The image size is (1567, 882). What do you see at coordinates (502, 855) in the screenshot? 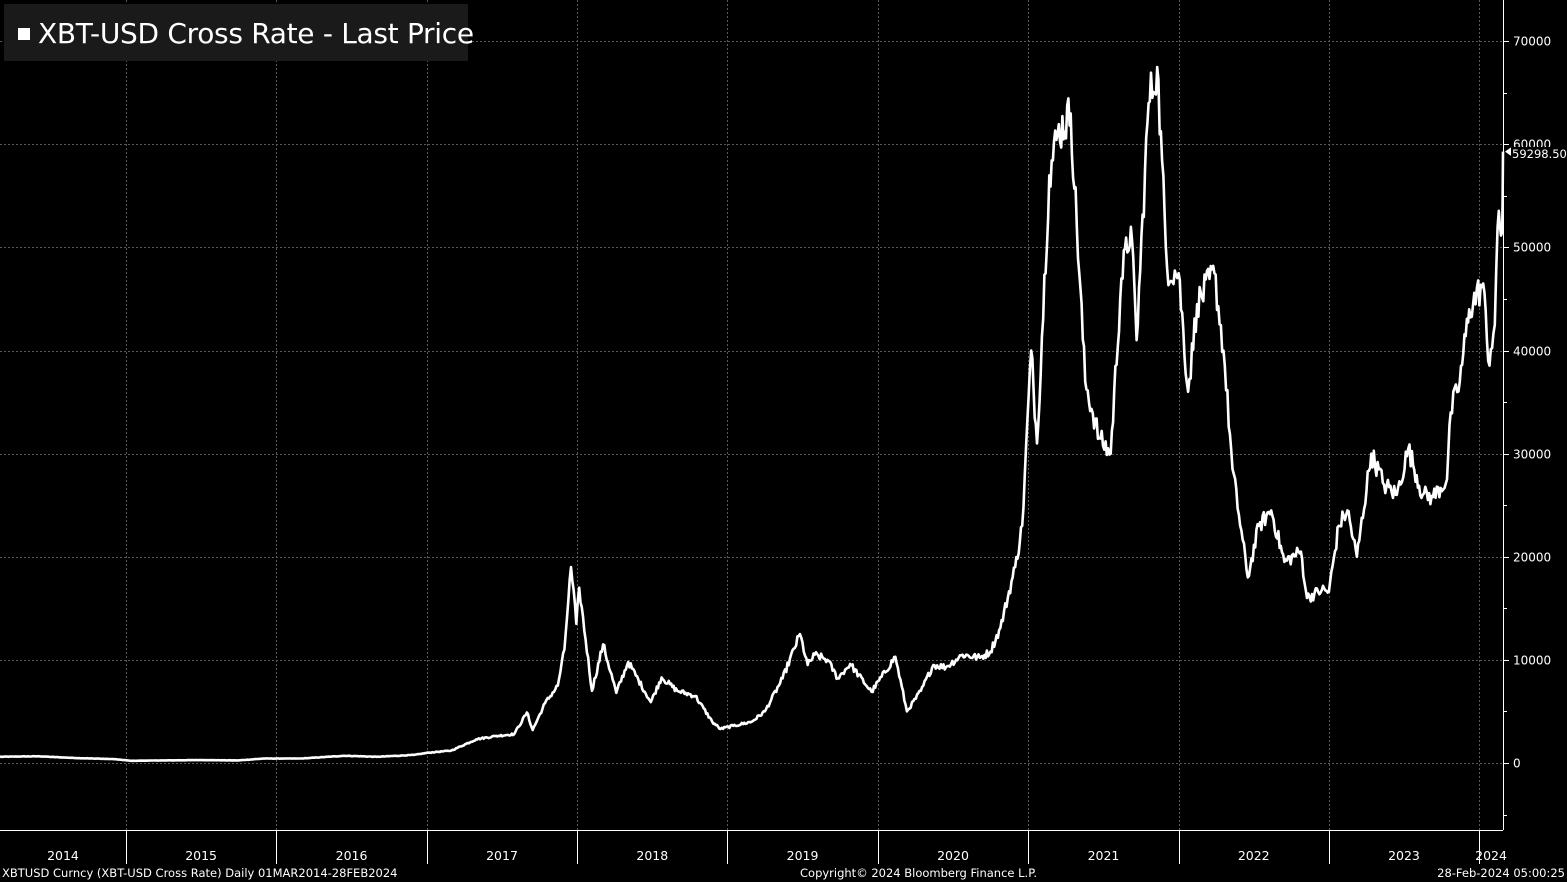
I see `x-tick-label: 2017` at bounding box center [502, 855].